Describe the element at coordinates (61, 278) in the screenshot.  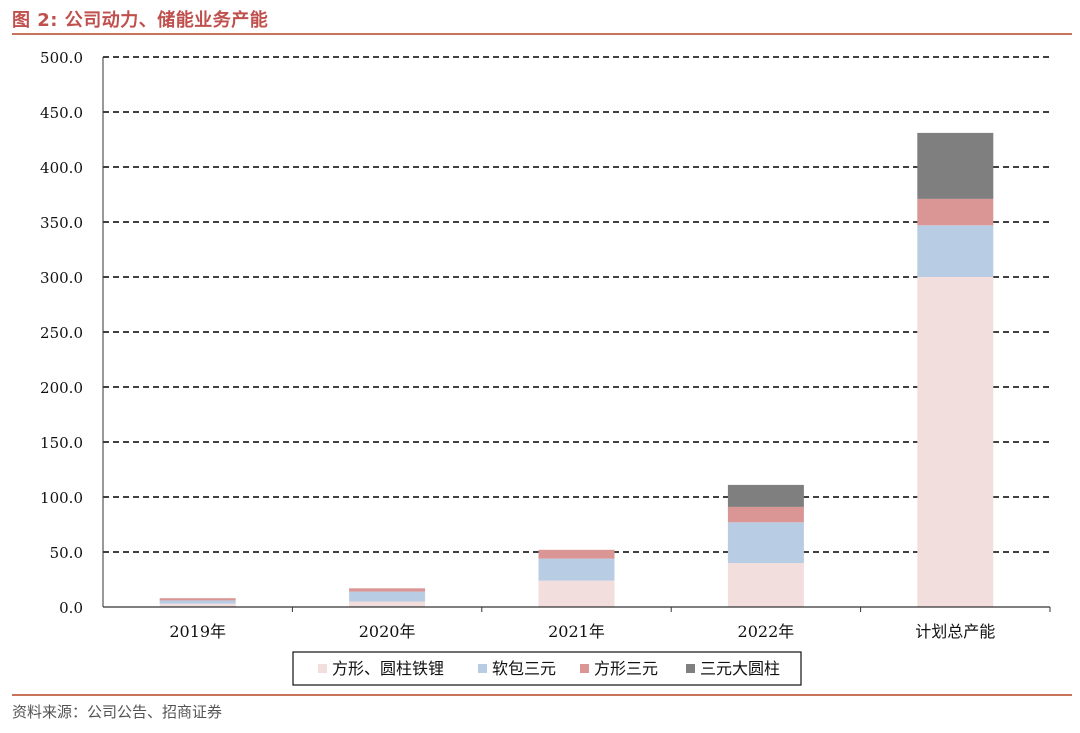
I see `y-tick-label: 300.0` at that location.